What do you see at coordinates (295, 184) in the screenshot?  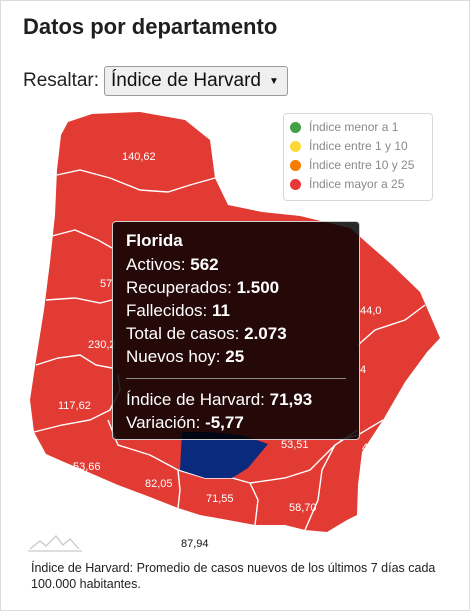 I see `legend-dot-red` at bounding box center [295, 184].